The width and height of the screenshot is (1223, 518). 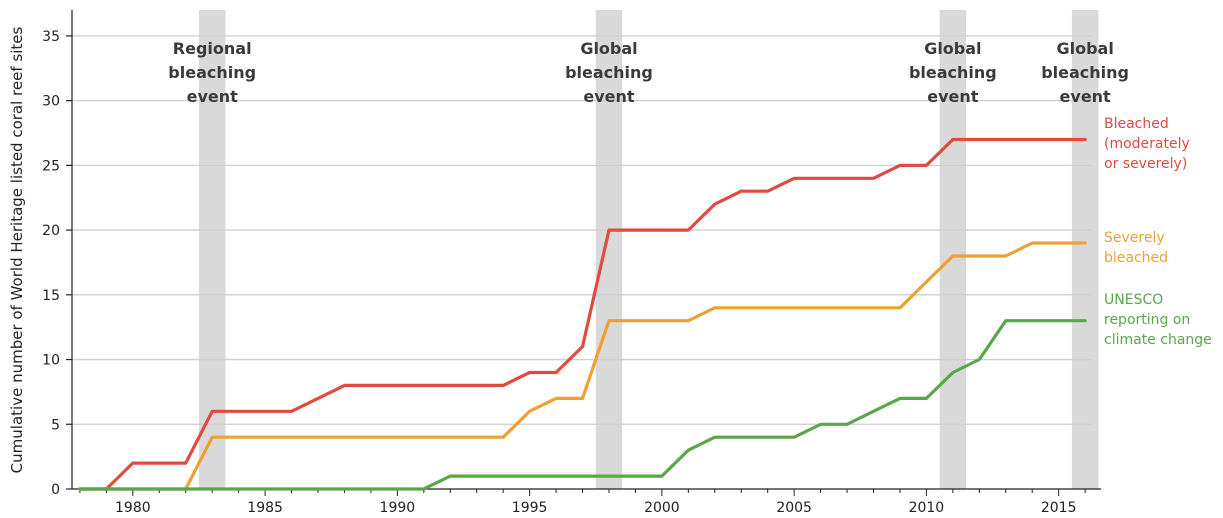 I want to click on event-label-3: Global bleaching event, so click(x=1085, y=72).